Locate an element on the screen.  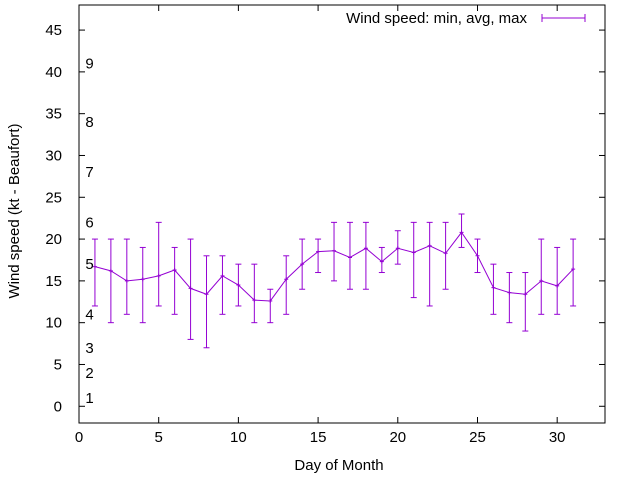
y-tick-label: 15 is located at coordinates (53, 281).